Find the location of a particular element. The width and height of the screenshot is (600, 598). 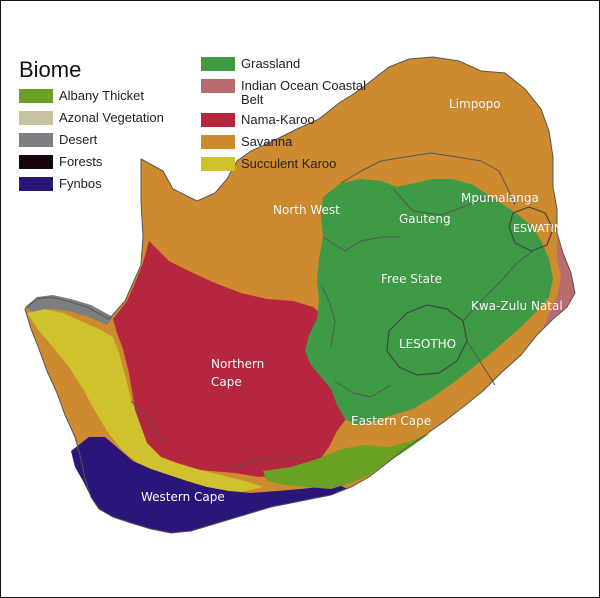

legend-label: Indian Ocean Coastal Belt is located at coordinates (304, 92).